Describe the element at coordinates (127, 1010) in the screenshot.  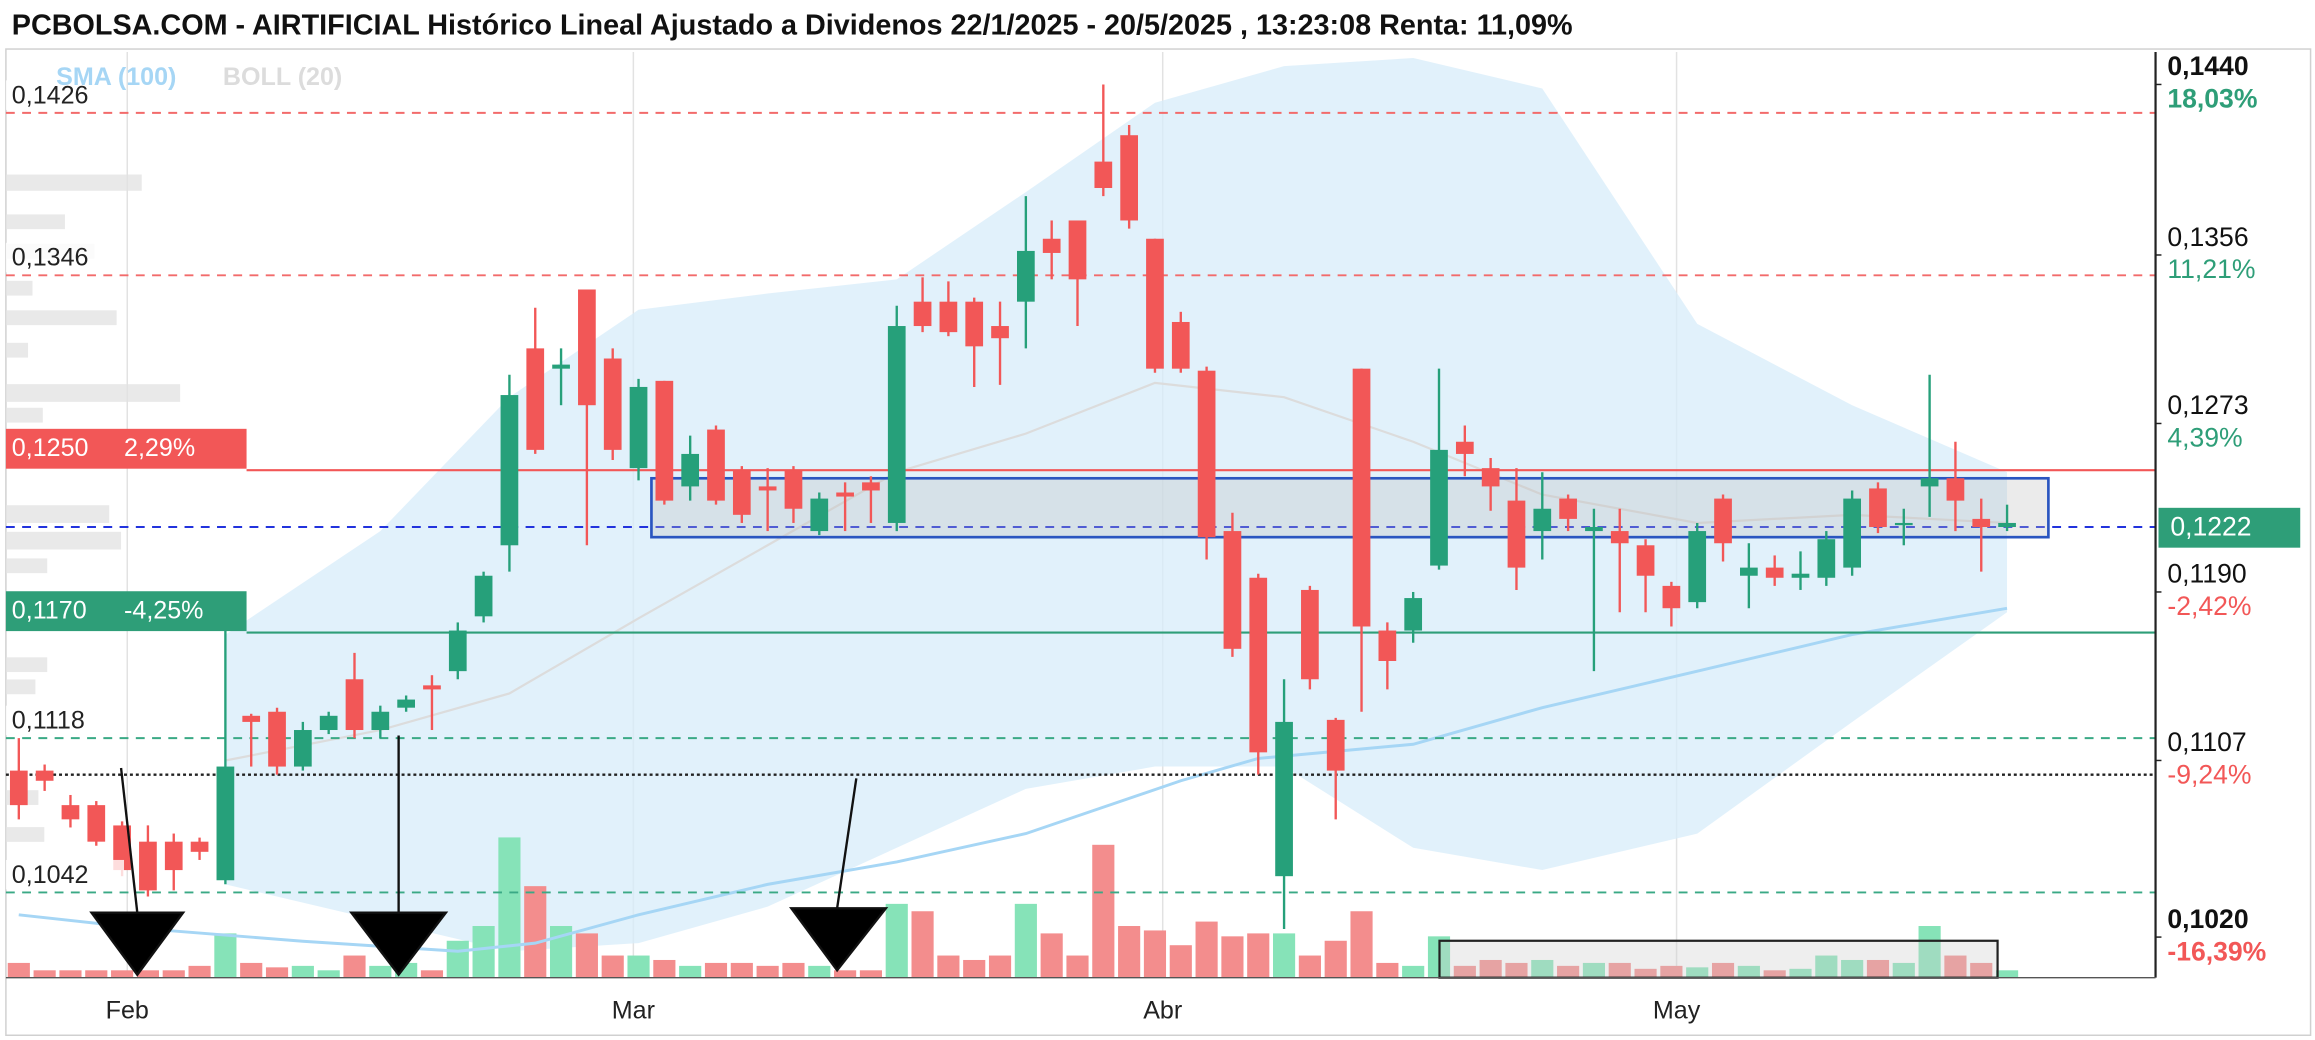
I see `x-tick-label: Feb` at that location.